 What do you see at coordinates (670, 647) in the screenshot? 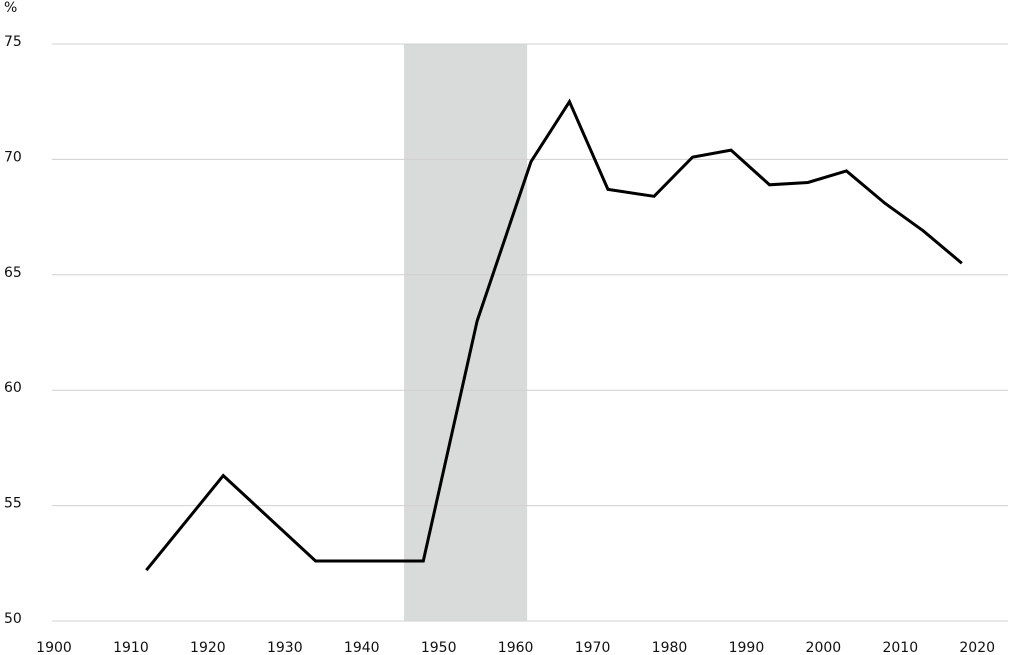
I see `x-tick-label: 1980` at bounding box center [670, 647].